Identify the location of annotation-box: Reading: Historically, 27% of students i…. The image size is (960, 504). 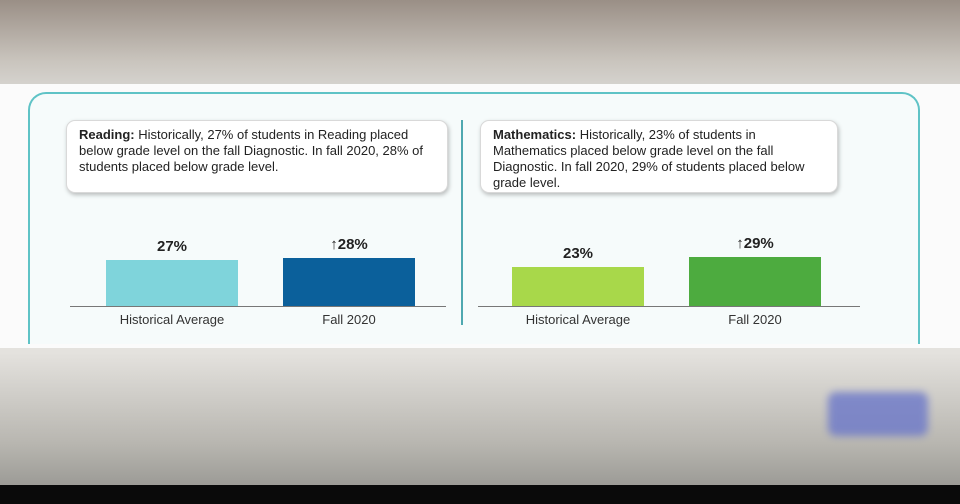
(257, 156).